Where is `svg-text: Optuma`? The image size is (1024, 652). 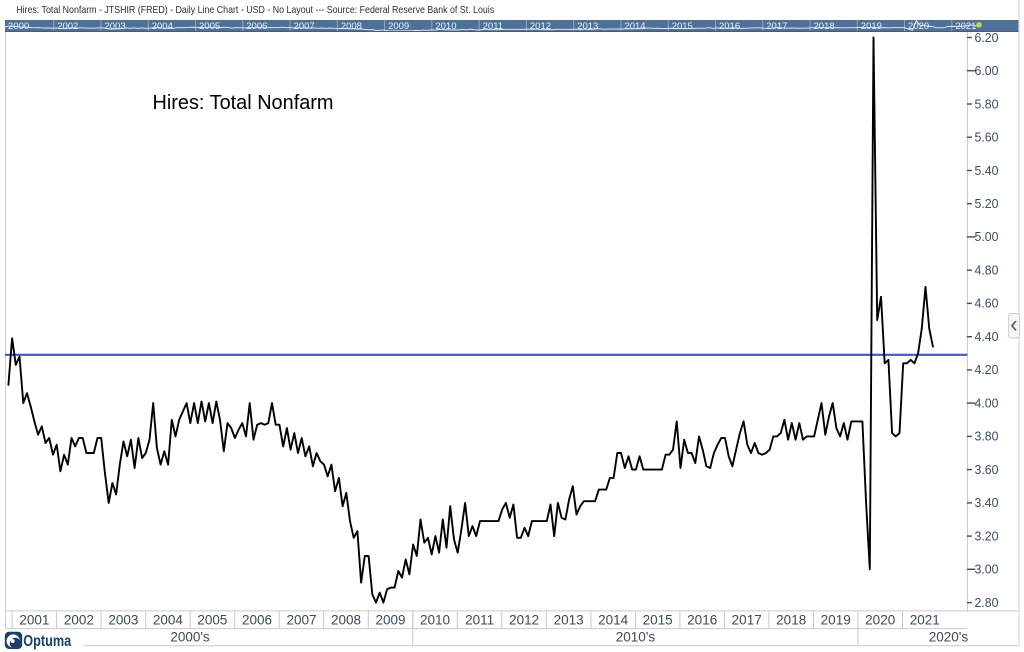
svg-text: Optuma is located at coordinates (47, 641).